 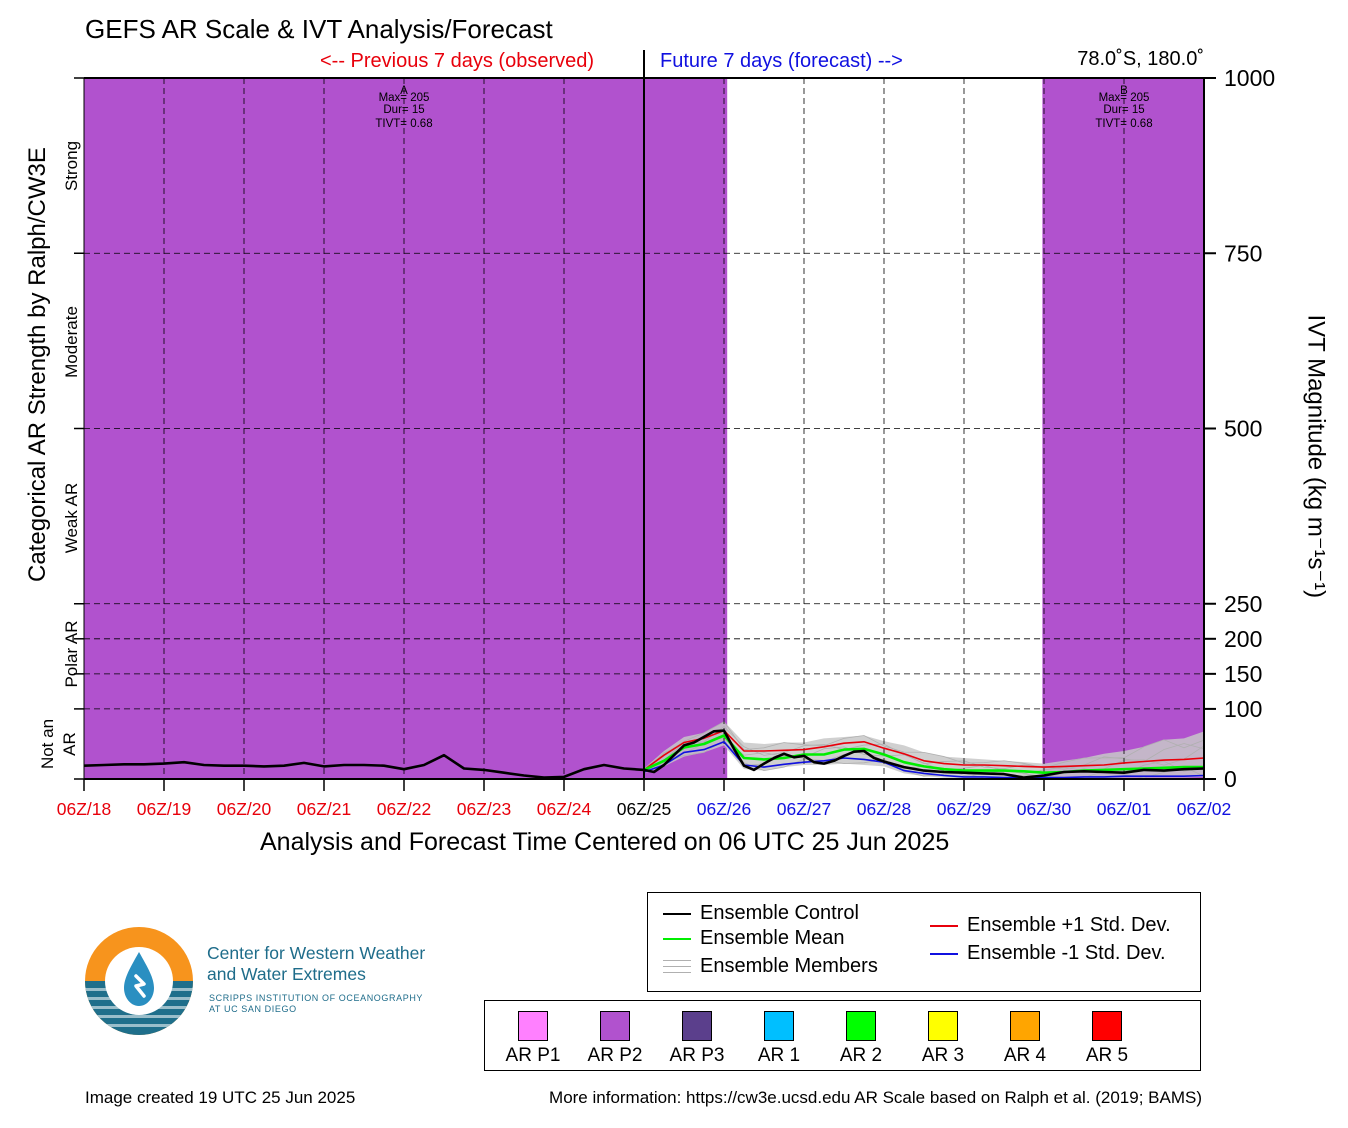 What do you see at coordinates (943, 1055) in the screenshot?
I see `scale-legend-label: AR 3` at bounding box center [943, 1055].